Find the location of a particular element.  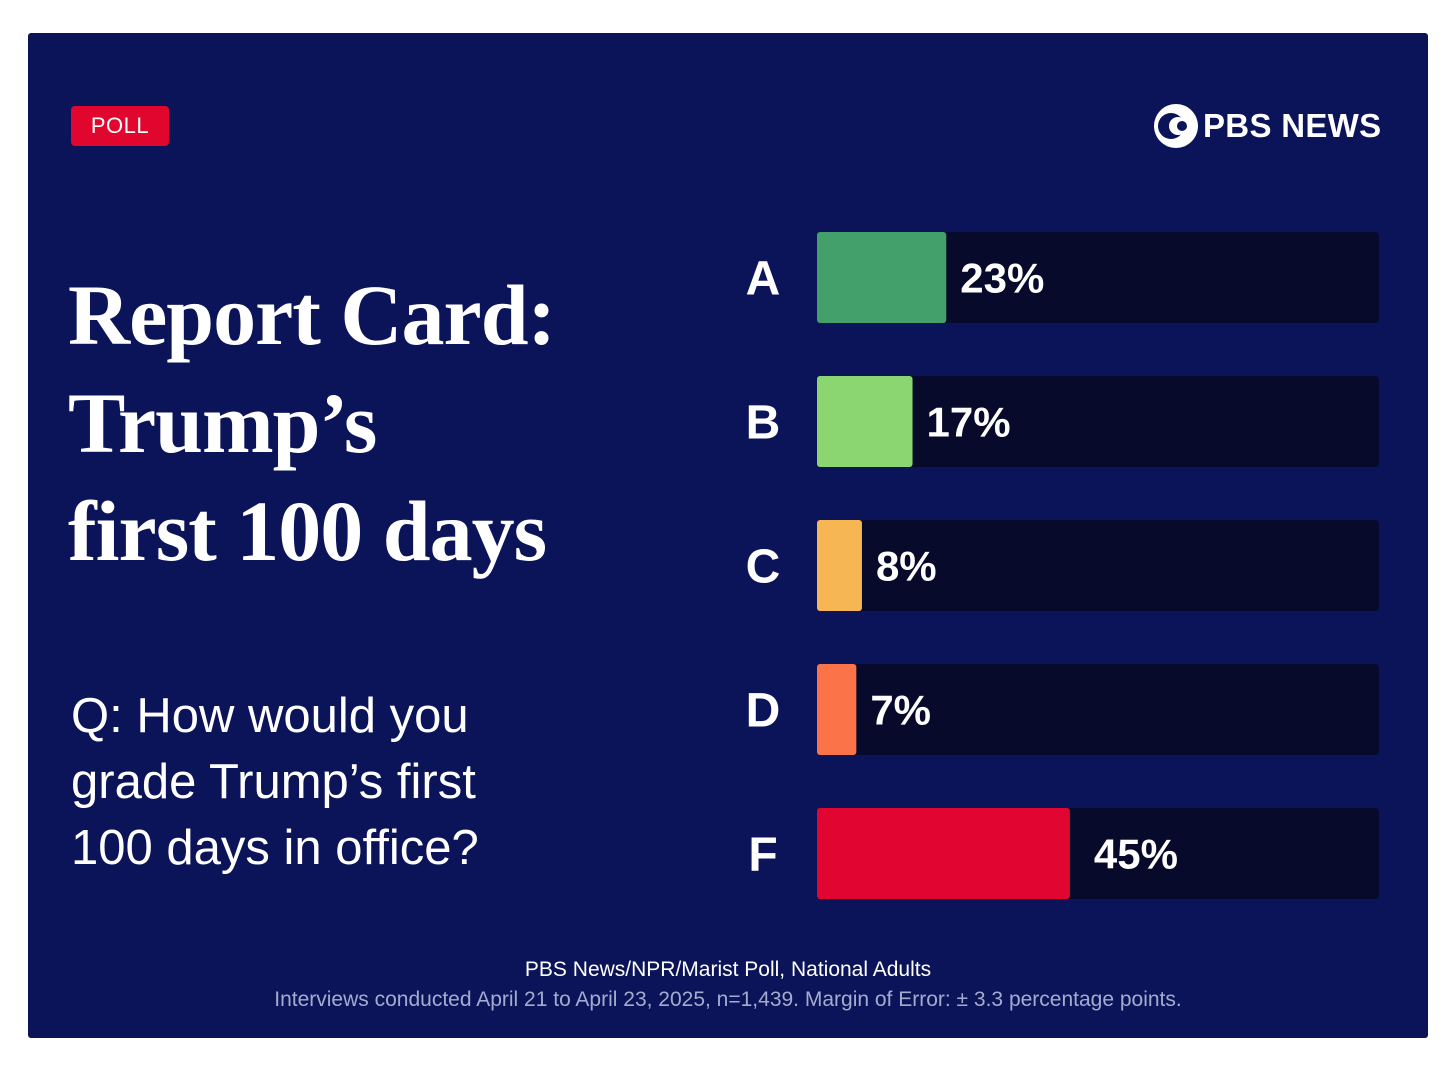

poll-badge: POLL is located at coordinates (120, 126).